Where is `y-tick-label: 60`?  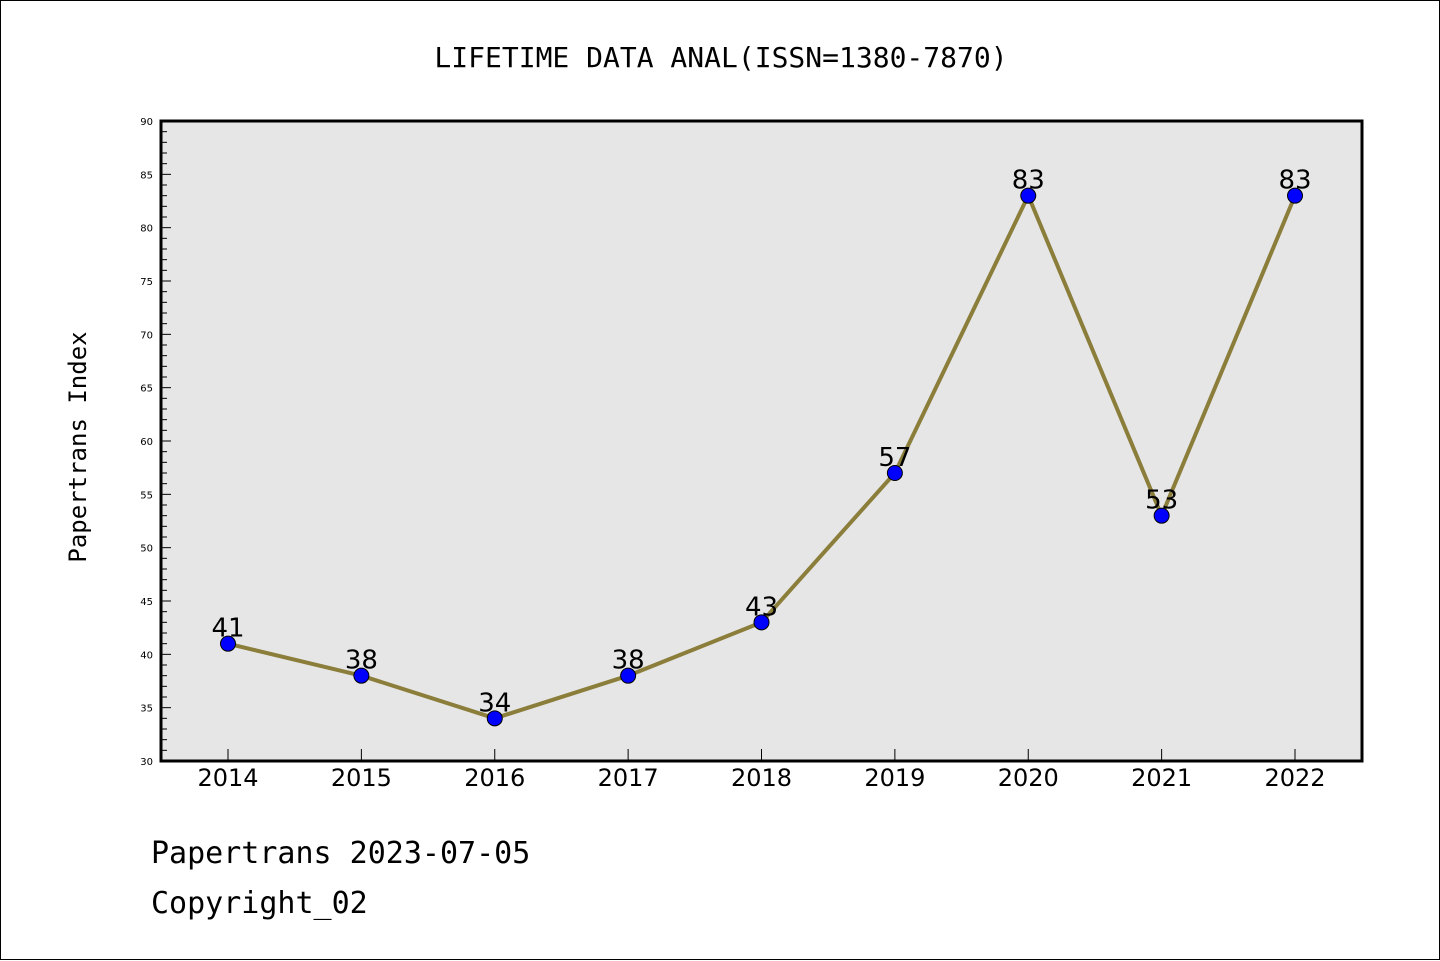
y-tick-label: 60 is located at coordinates (146, 442).